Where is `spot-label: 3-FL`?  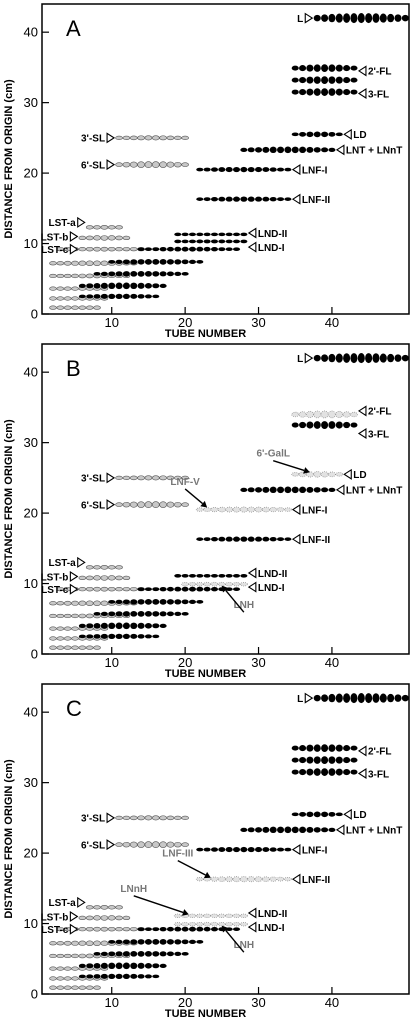
spot-label: 3-FL is located at coordinates (378, 94).